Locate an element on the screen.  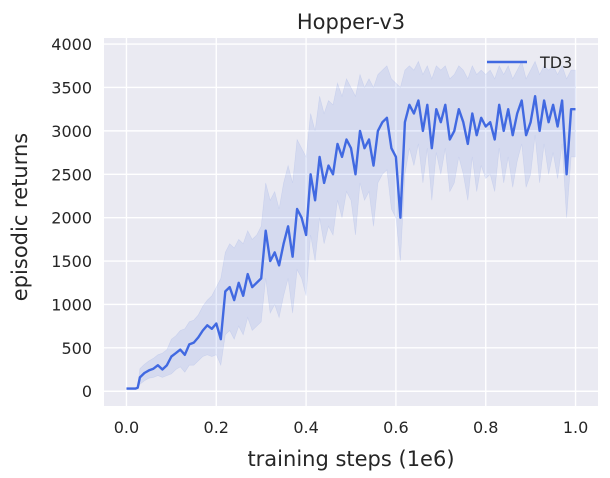
x-tick-label: 0.2 is located at coordinates (216, 427).